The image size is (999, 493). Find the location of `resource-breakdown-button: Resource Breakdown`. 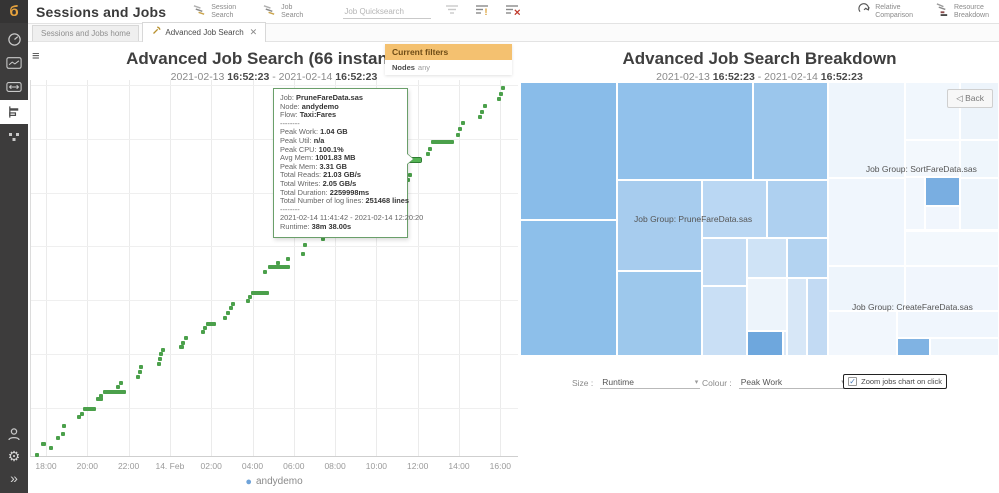

resource-breakdown-button: Resource Breakdown is located at coordinates (962, 11).